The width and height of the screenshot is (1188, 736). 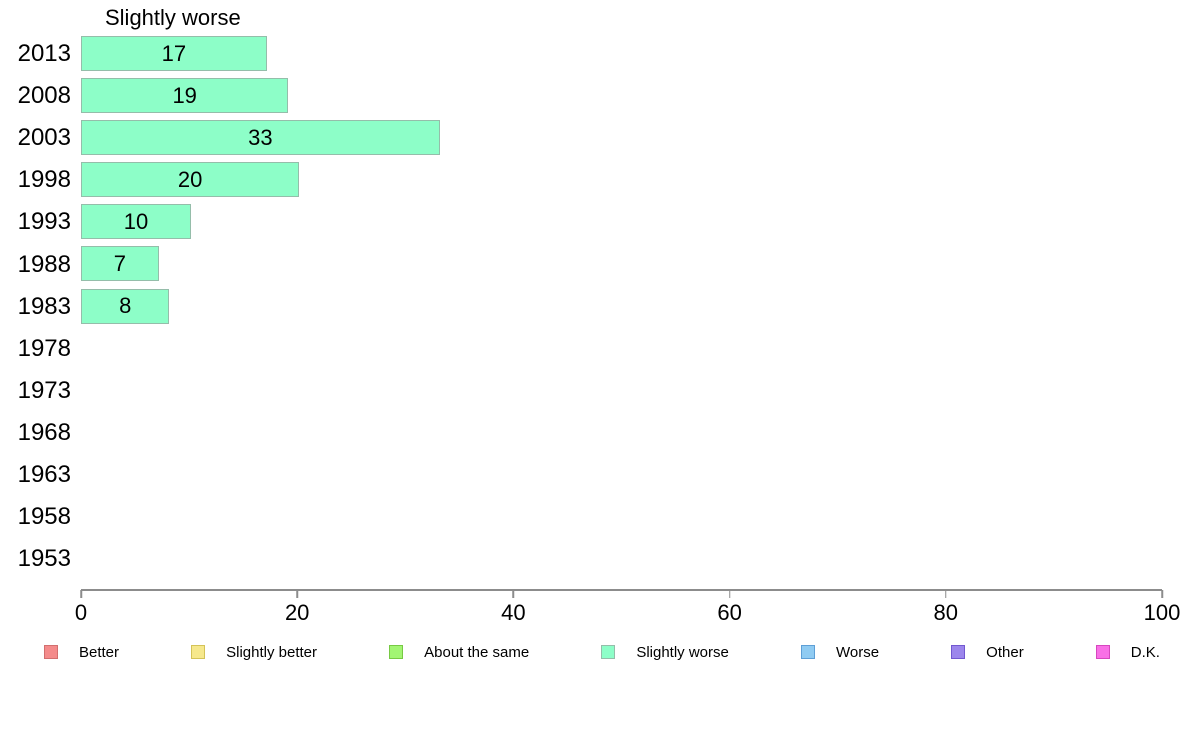 I want to click on legend-swatch-better, so click(x=51, y=652).